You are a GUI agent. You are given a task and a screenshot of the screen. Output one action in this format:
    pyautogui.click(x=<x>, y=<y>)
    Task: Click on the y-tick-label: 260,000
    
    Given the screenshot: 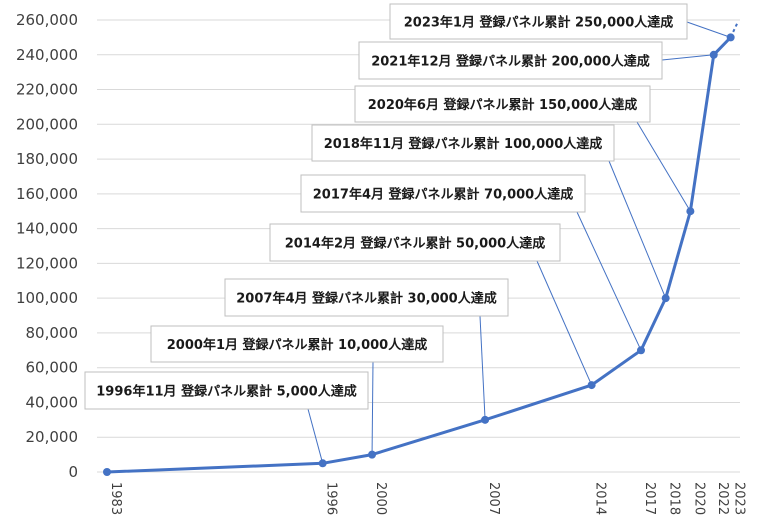 What is the action you would take?
    pyautogui.click(x=47, y=20)
    